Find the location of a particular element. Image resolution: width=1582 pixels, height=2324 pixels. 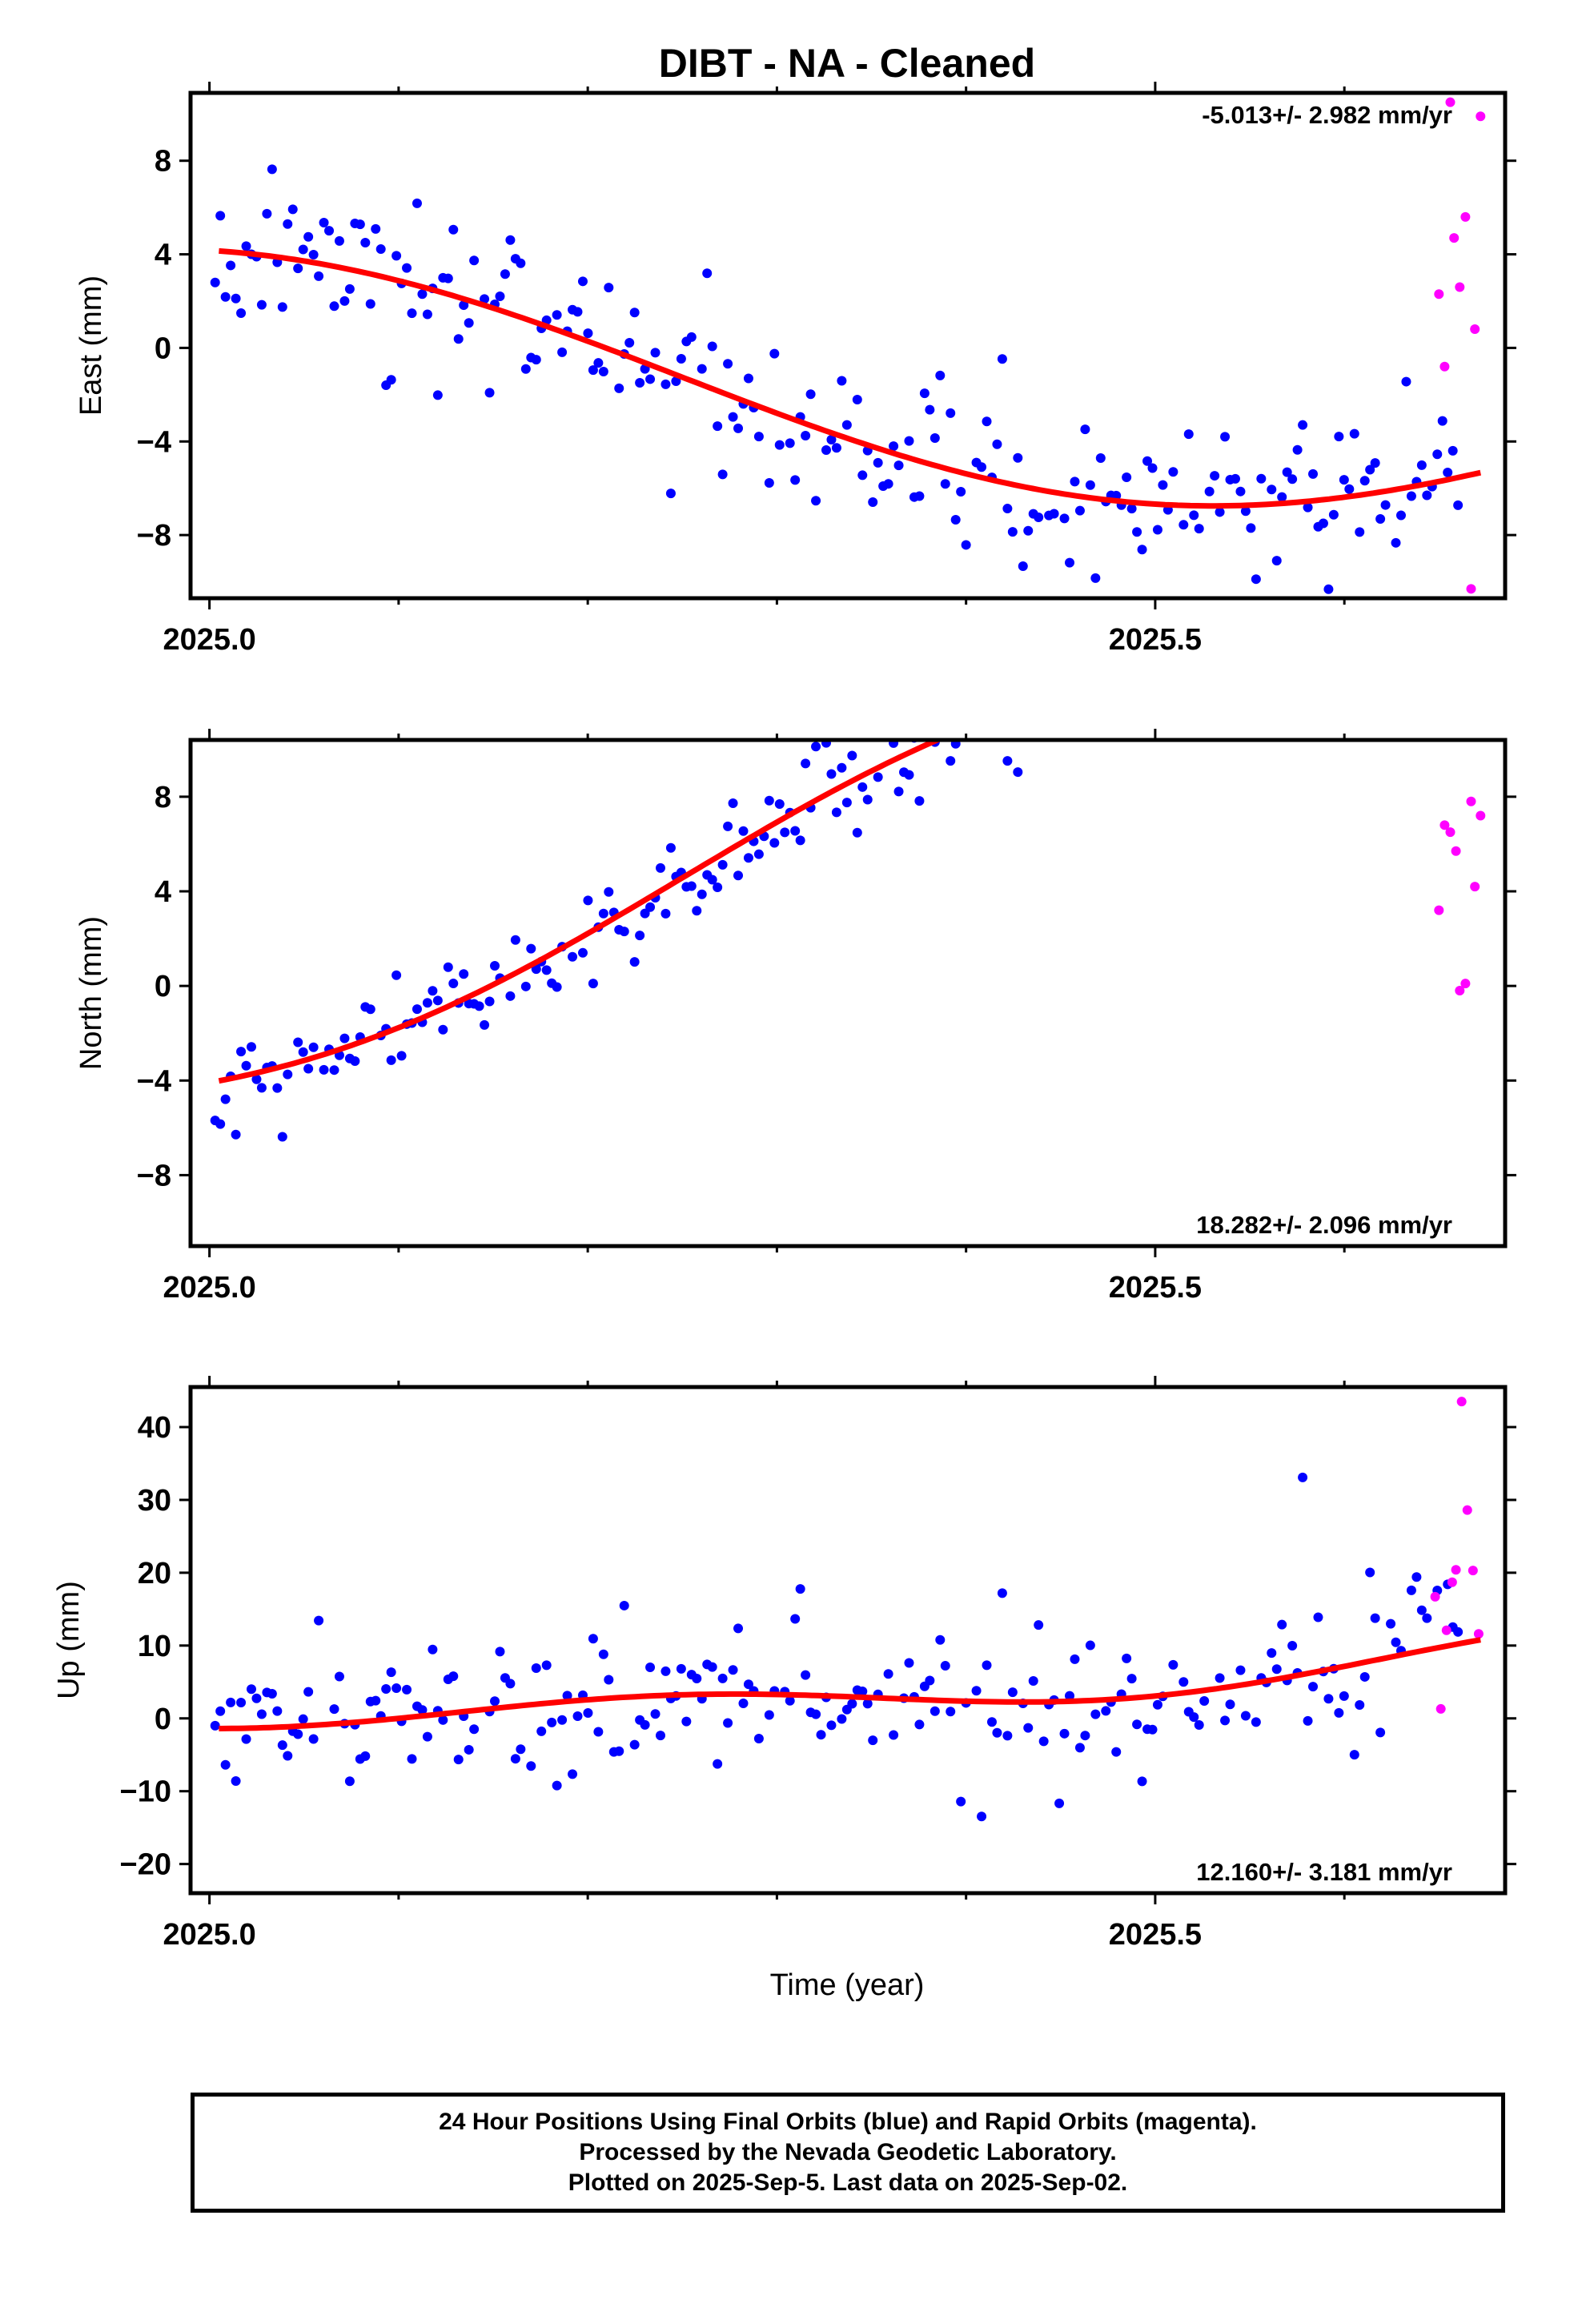

y-tick-label: 0 is located at coordinates (163, 1720).